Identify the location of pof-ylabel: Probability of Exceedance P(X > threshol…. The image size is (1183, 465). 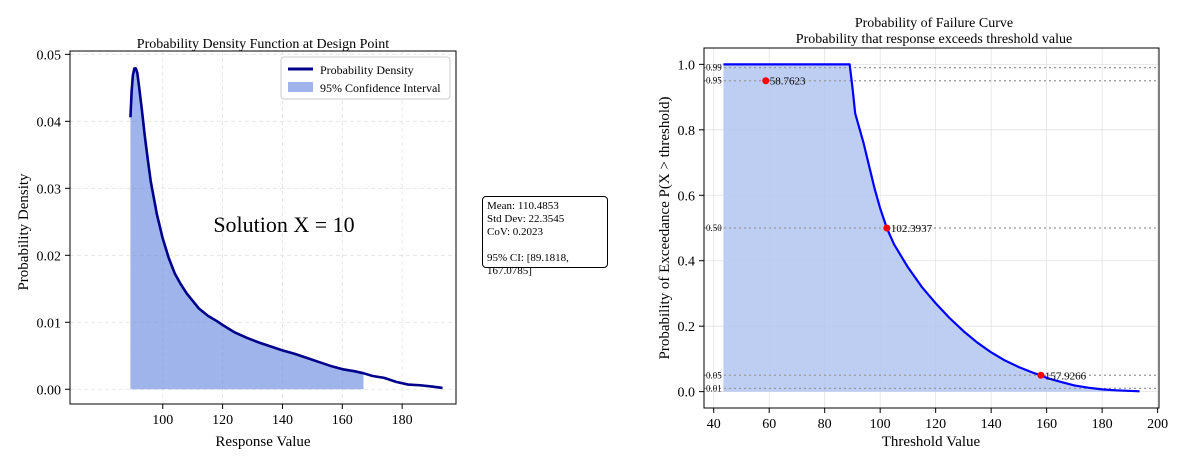
(665, 228).